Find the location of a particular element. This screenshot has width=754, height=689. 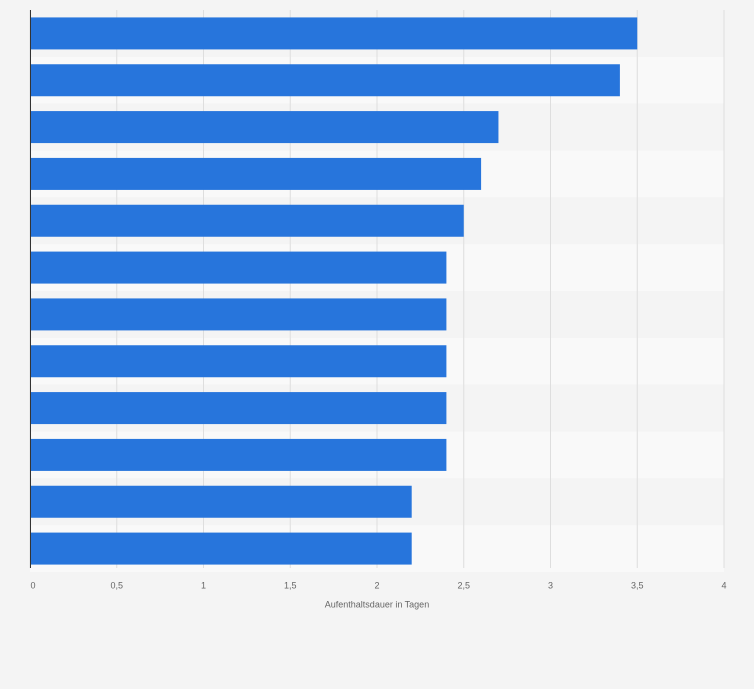

x-tick-label: 0 is located at coordinates (32, 585).